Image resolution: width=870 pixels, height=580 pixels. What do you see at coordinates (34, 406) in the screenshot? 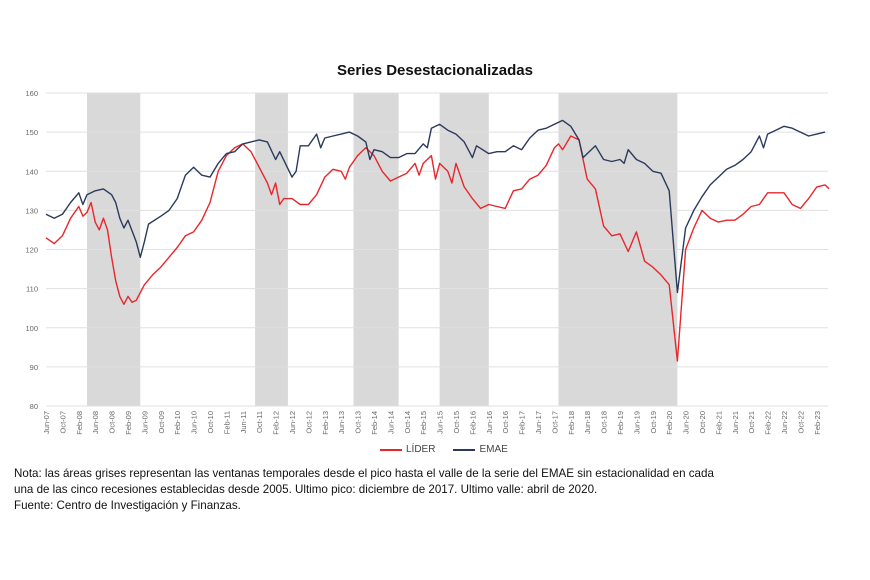
I see `y-tick-label: 80` at bounding box center [34, 406].